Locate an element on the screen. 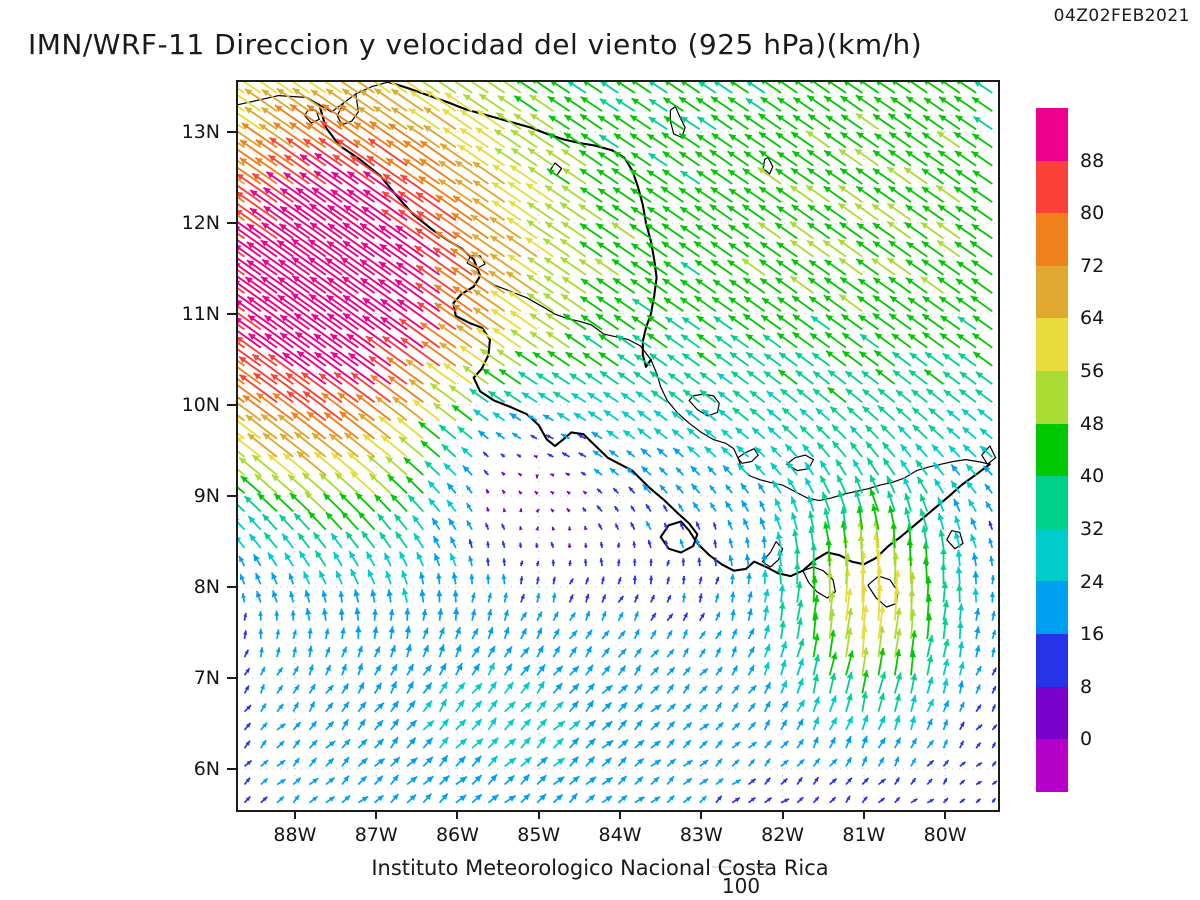 This screenshot has width=1200, height=900. x-axis-label: 83W is located at coordinates (701, 835).